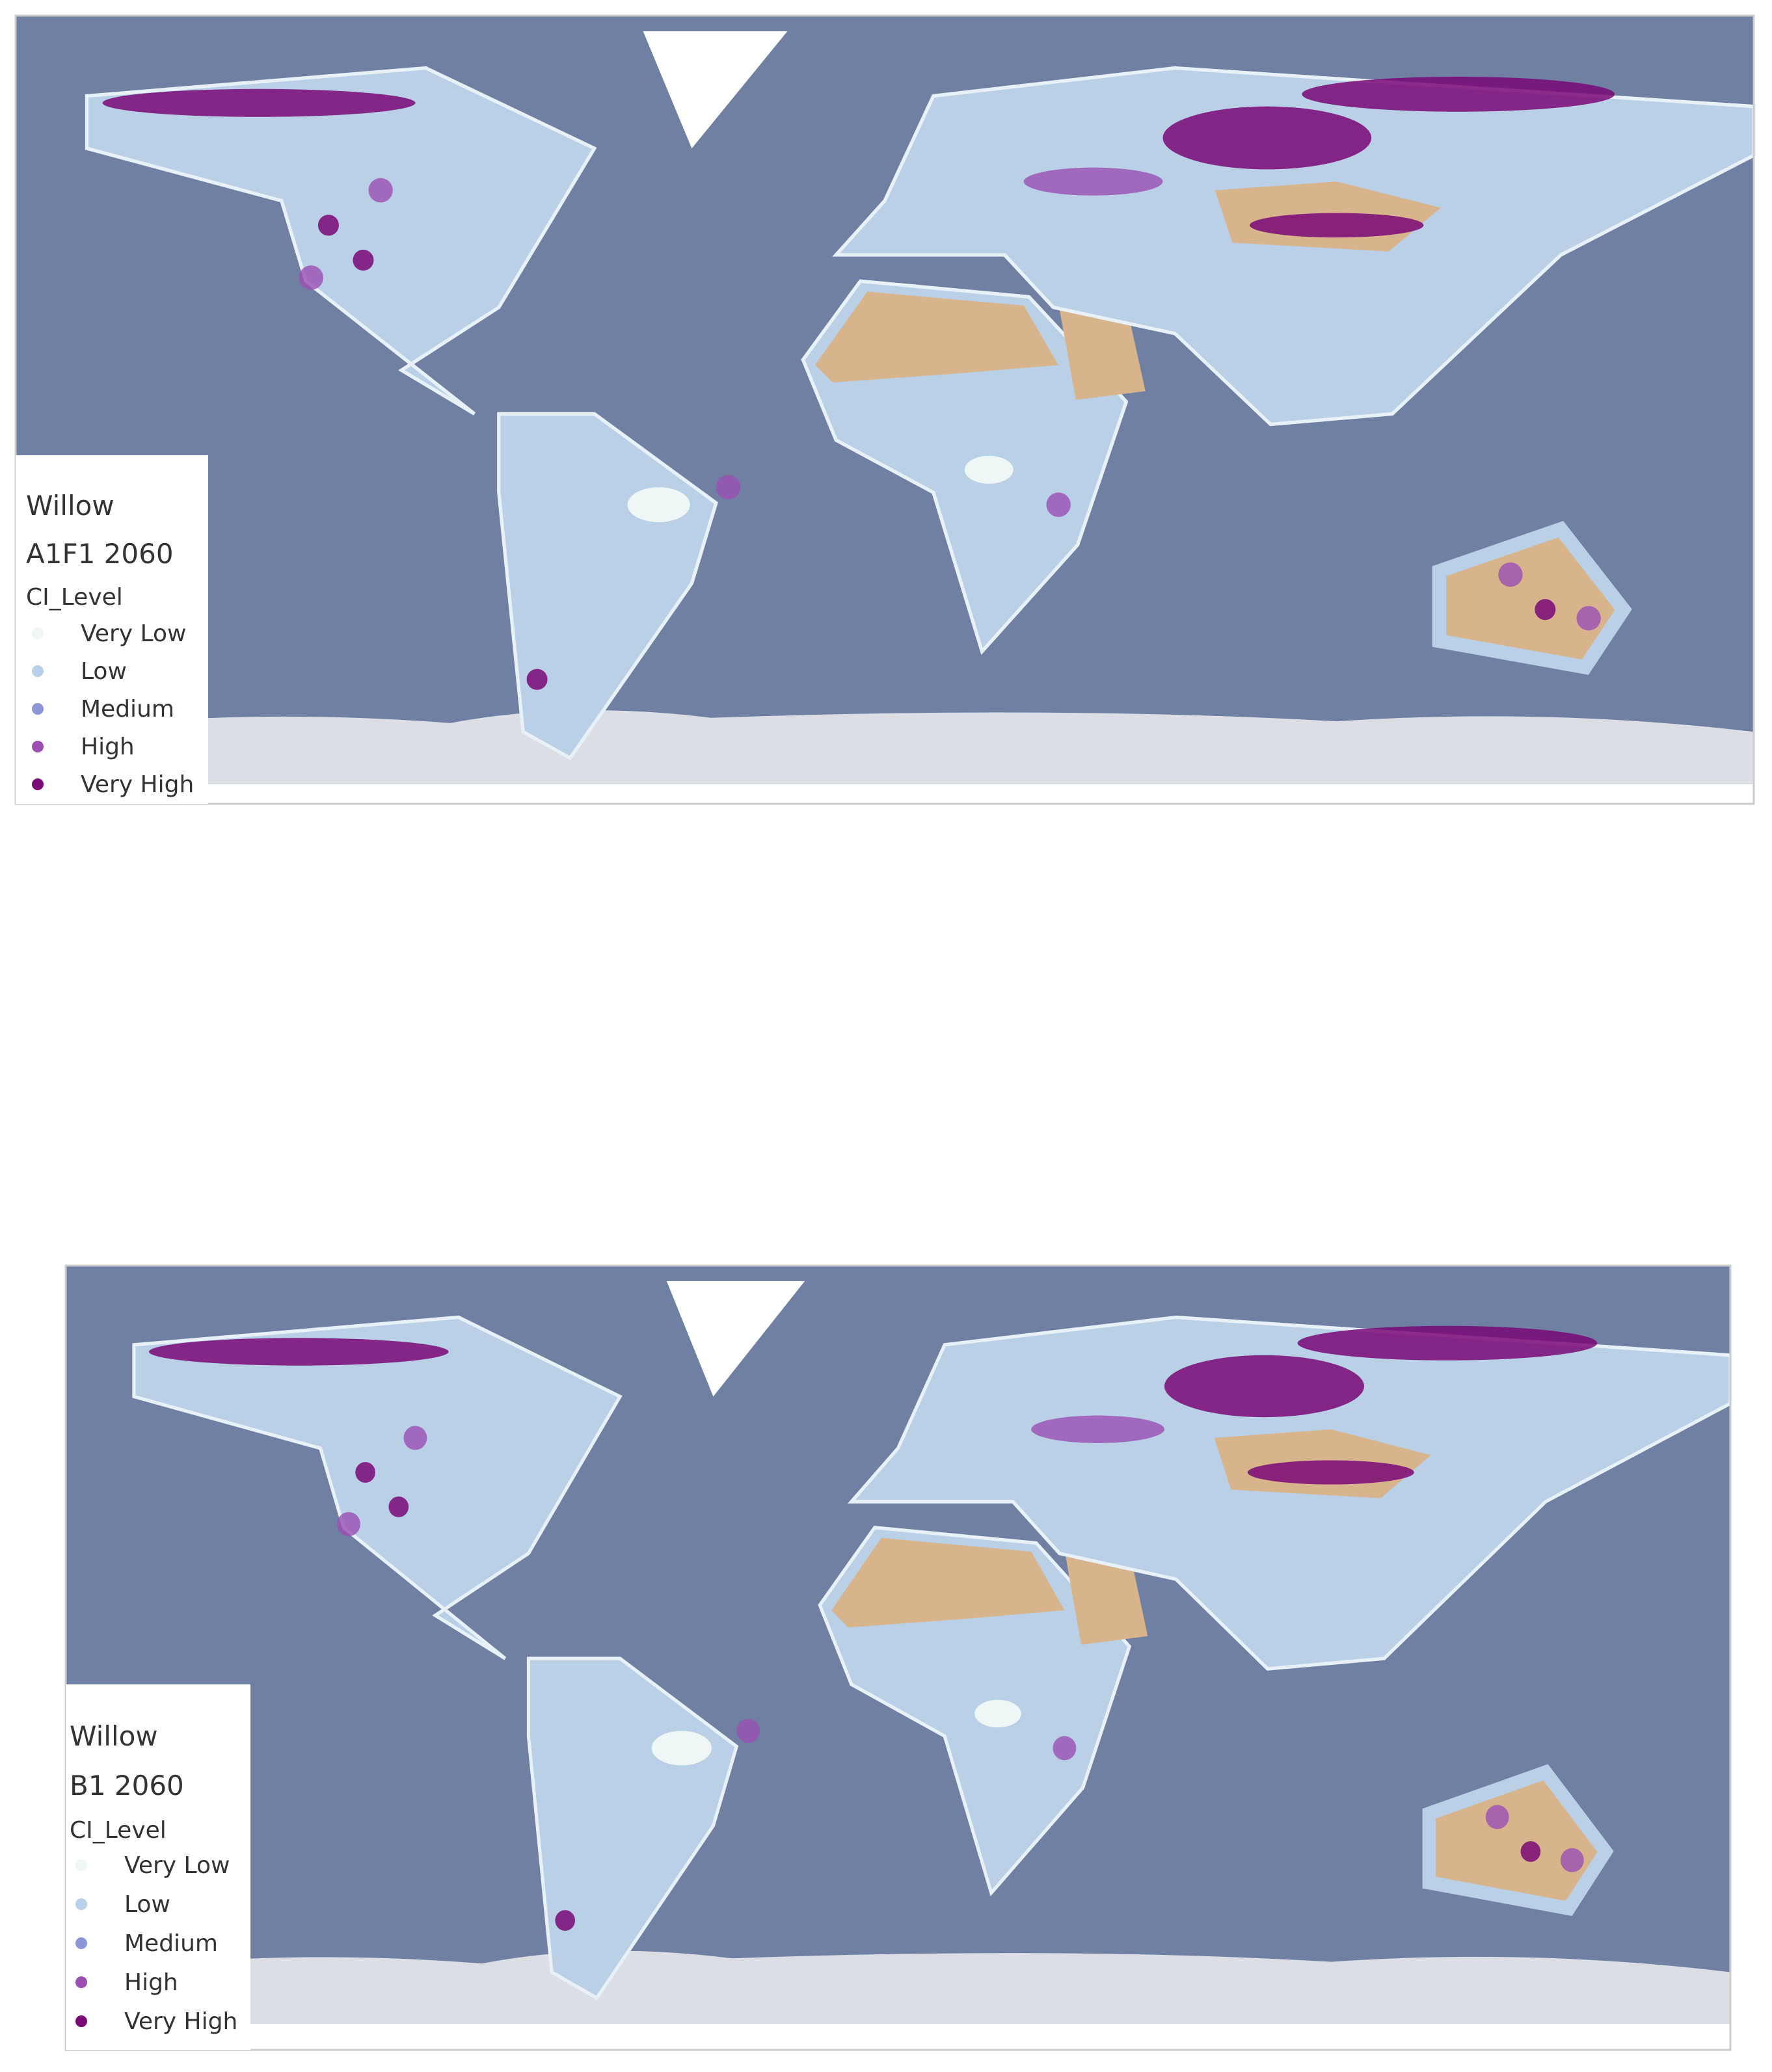  I want to click on legend-scenario: B1 2060, so click(127, 1785).